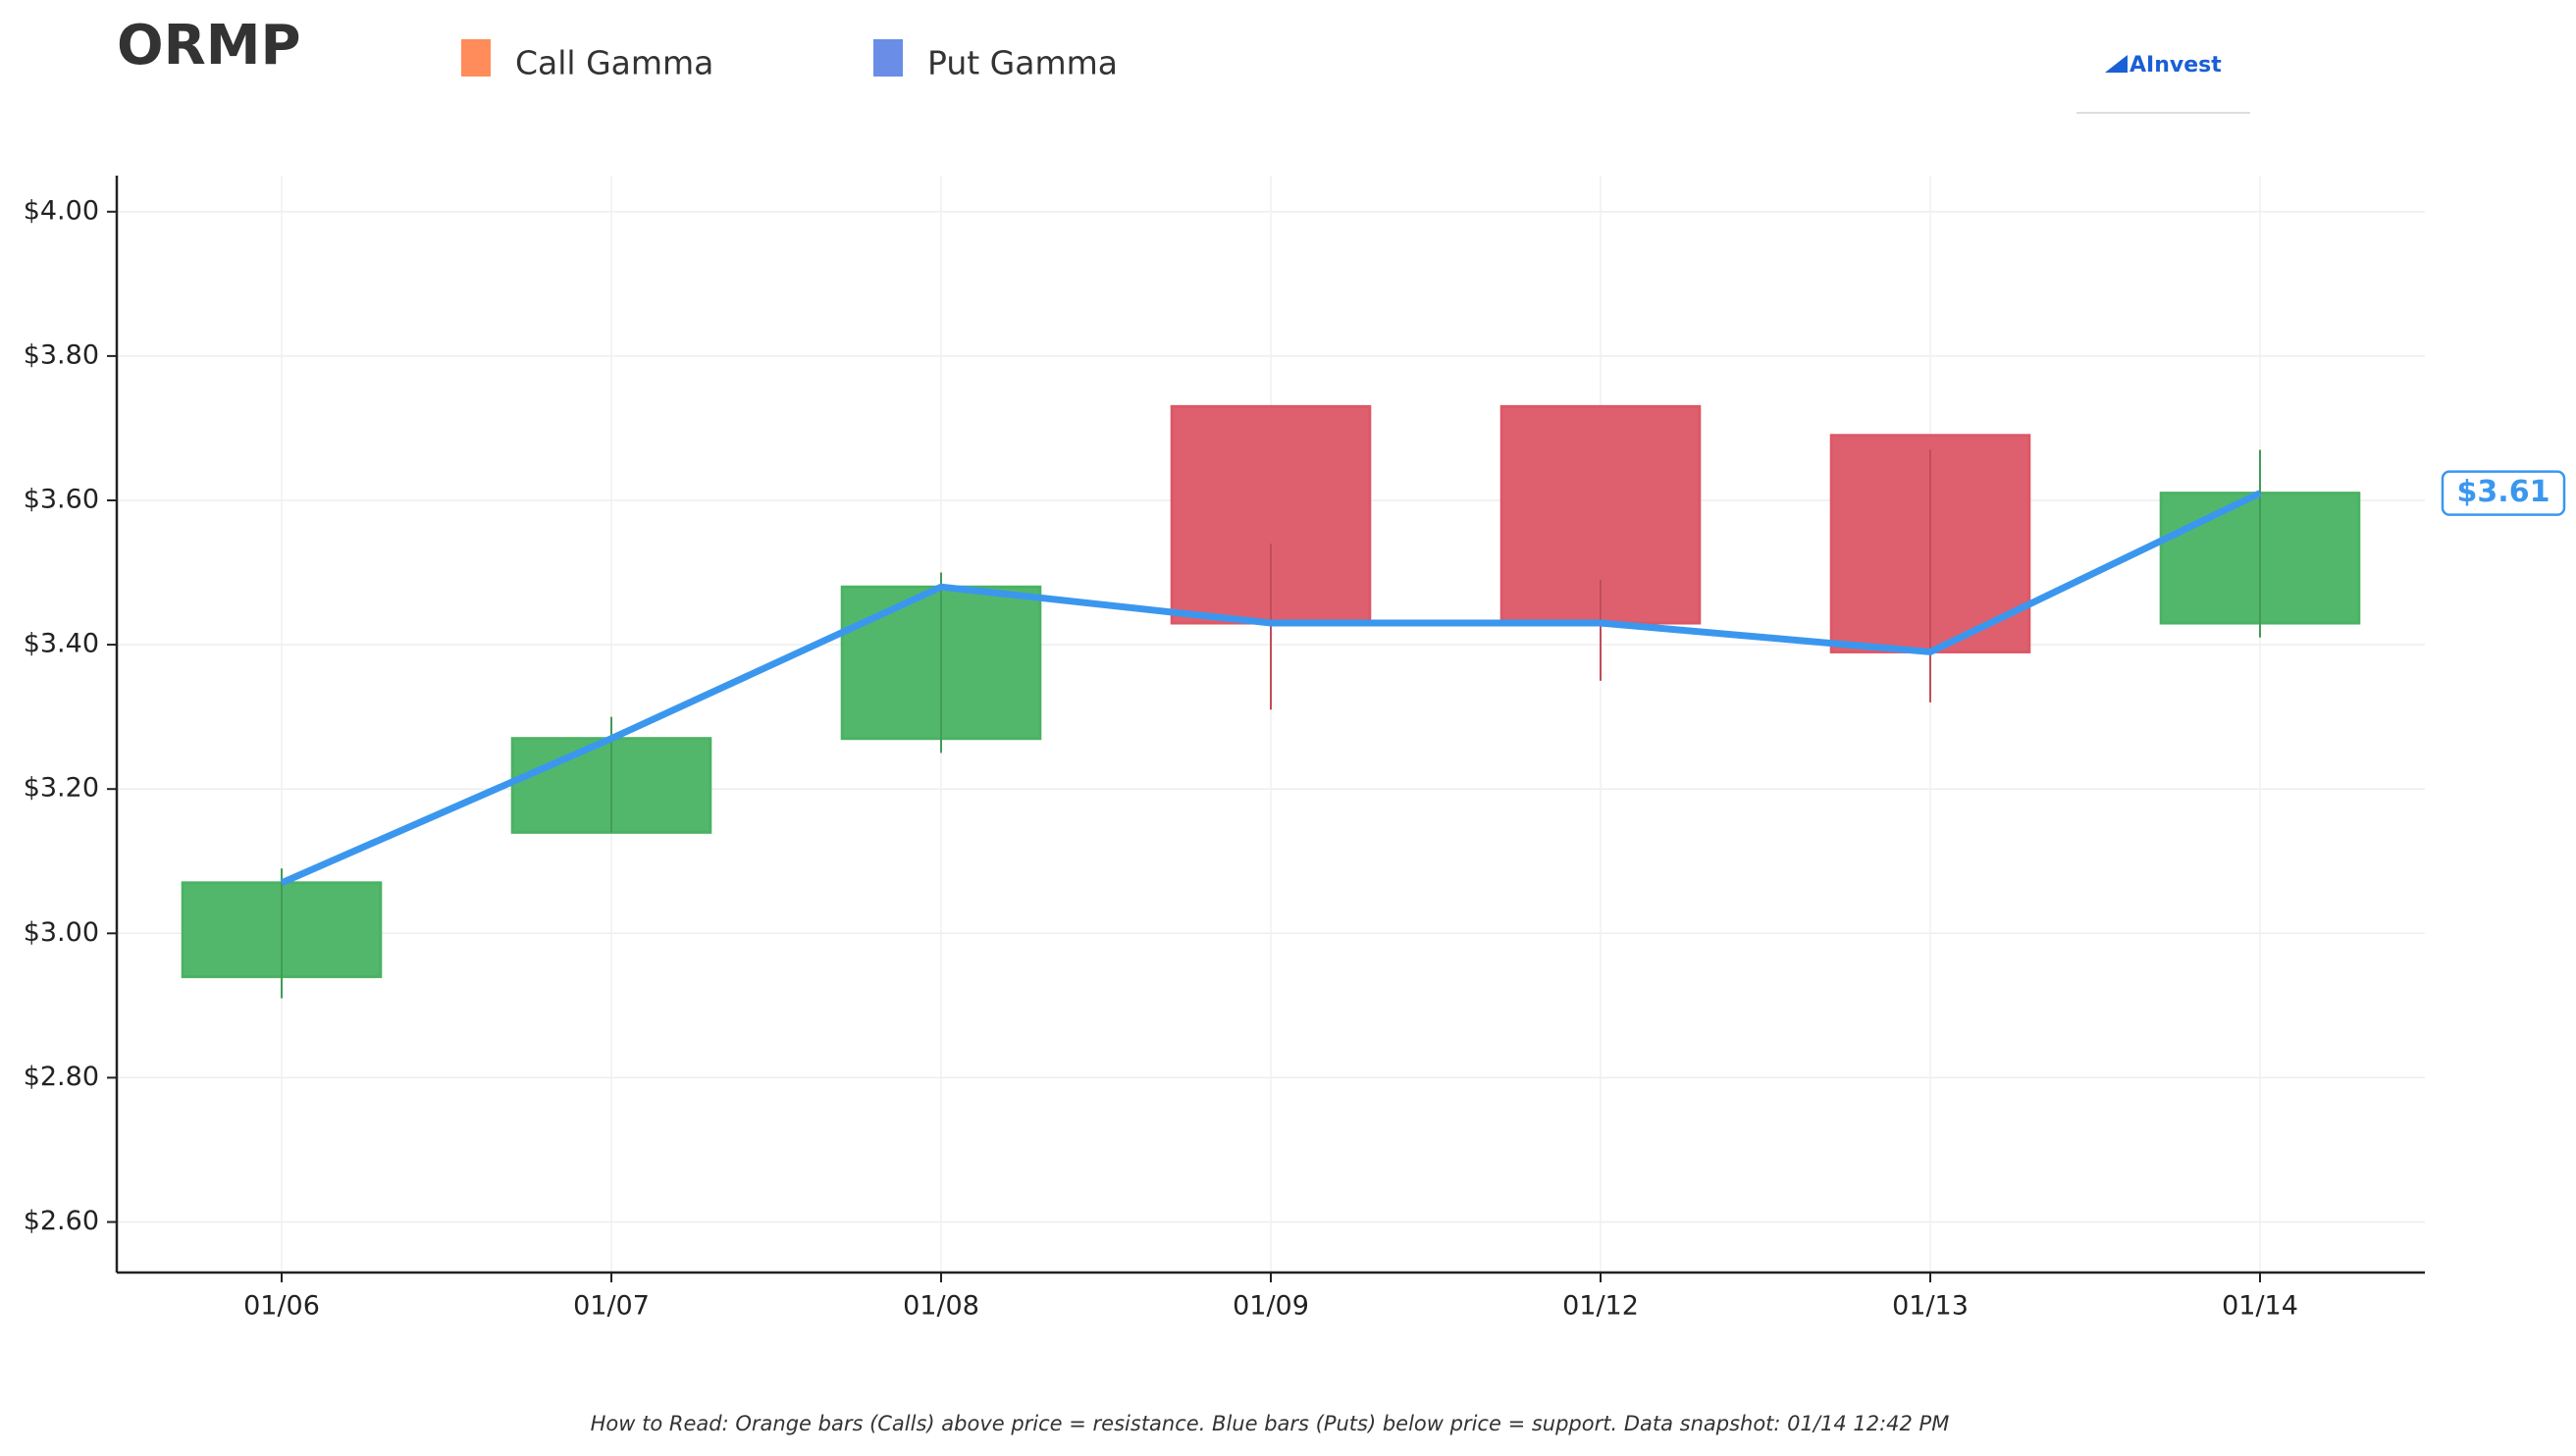 Image resolution: width=2576 pixels, height=1456 pixels. What do you see at coordinates (61, 788) in the screenshot?
I see `y-tick-label: $3.20` at bounding box center [61, 788].